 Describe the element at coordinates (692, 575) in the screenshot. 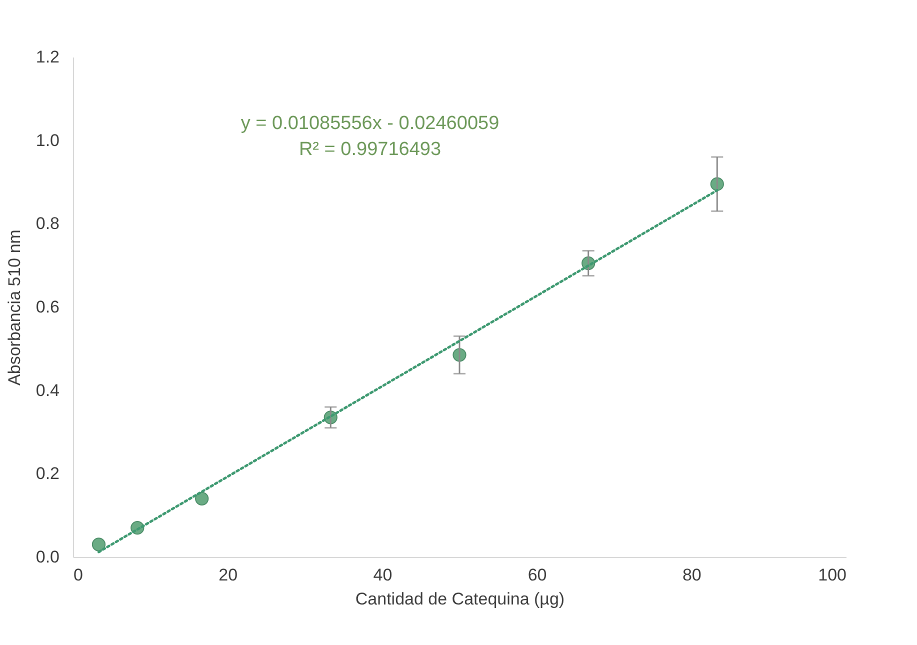

I see `x-tick-label: 80` at that location.